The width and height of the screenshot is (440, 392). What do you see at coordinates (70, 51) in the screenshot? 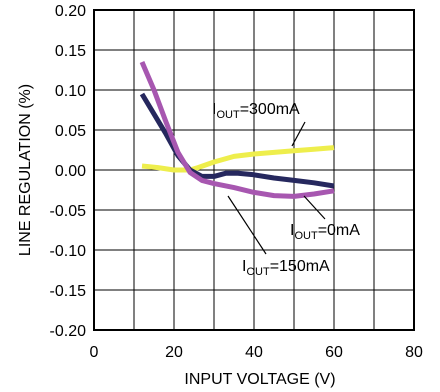
I see `y-tick-label: 0.15` at bounding box center [70, 51].